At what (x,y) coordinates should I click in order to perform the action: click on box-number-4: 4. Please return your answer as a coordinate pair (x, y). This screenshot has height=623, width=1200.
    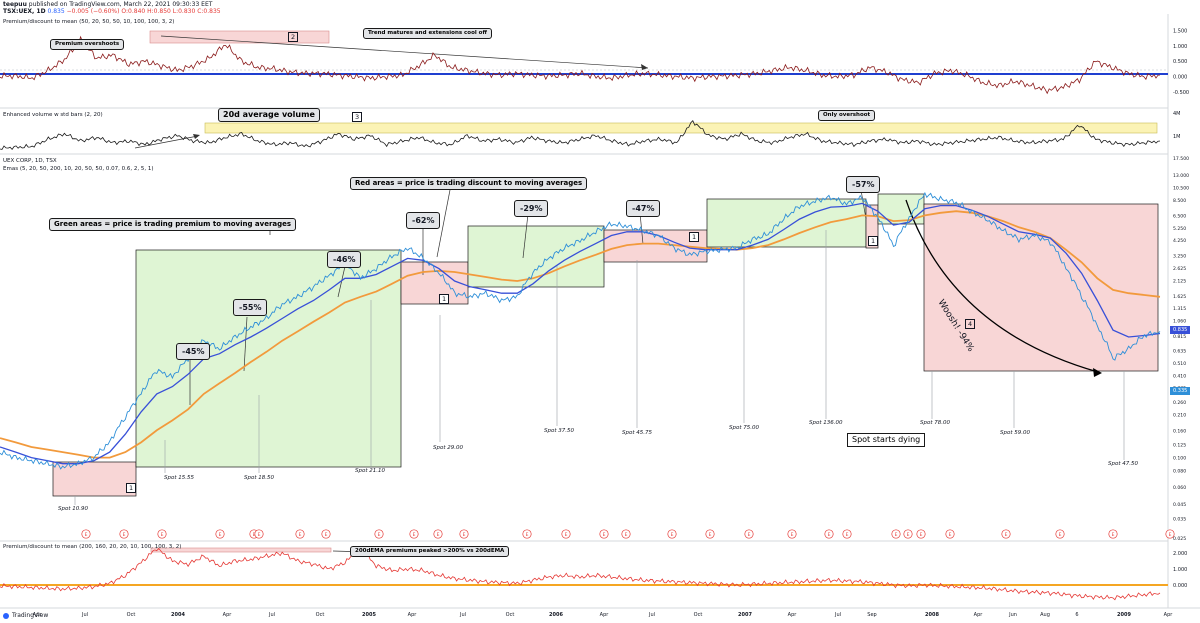
    Looking at the image, I should click on (970, 324).